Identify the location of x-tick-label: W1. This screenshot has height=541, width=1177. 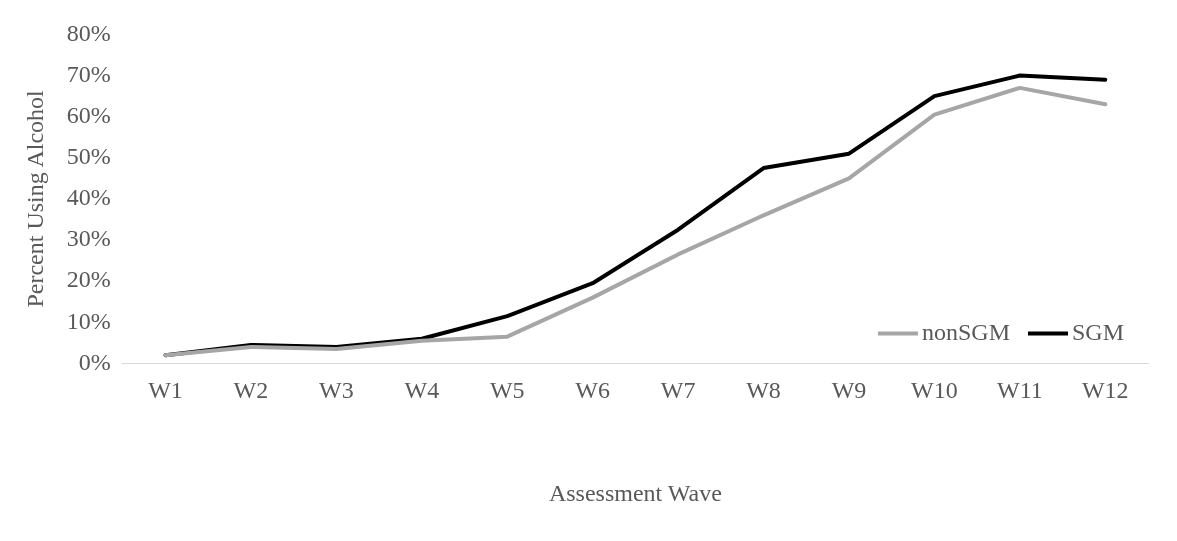
(165, 390).